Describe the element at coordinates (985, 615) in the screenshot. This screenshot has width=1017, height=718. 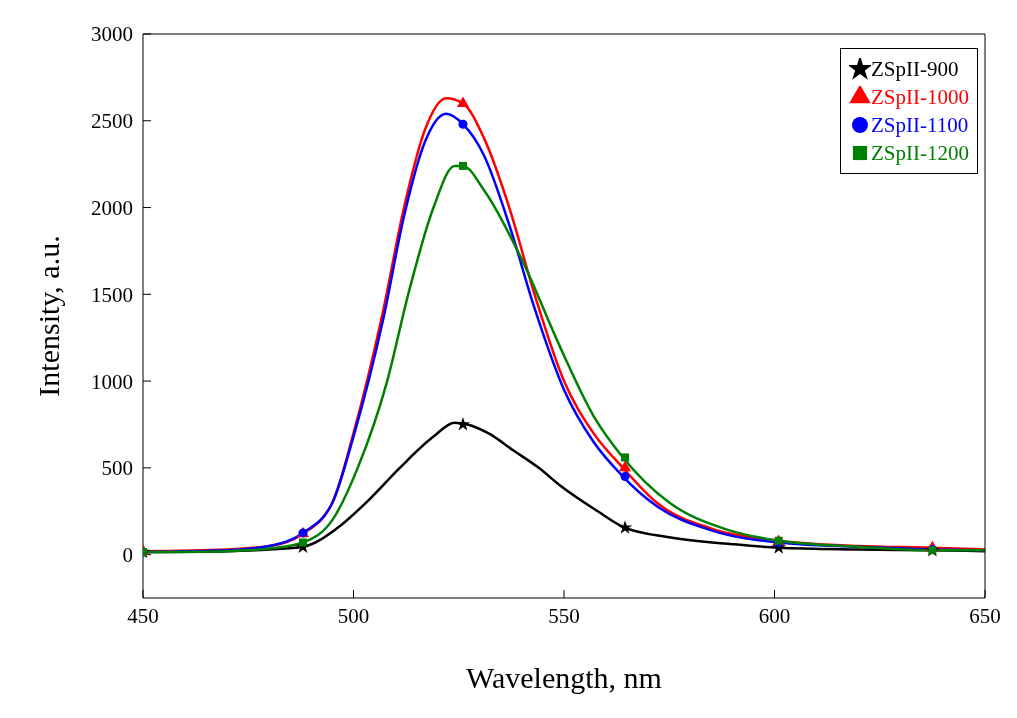
I see `x-tick-label: 650` at that location.